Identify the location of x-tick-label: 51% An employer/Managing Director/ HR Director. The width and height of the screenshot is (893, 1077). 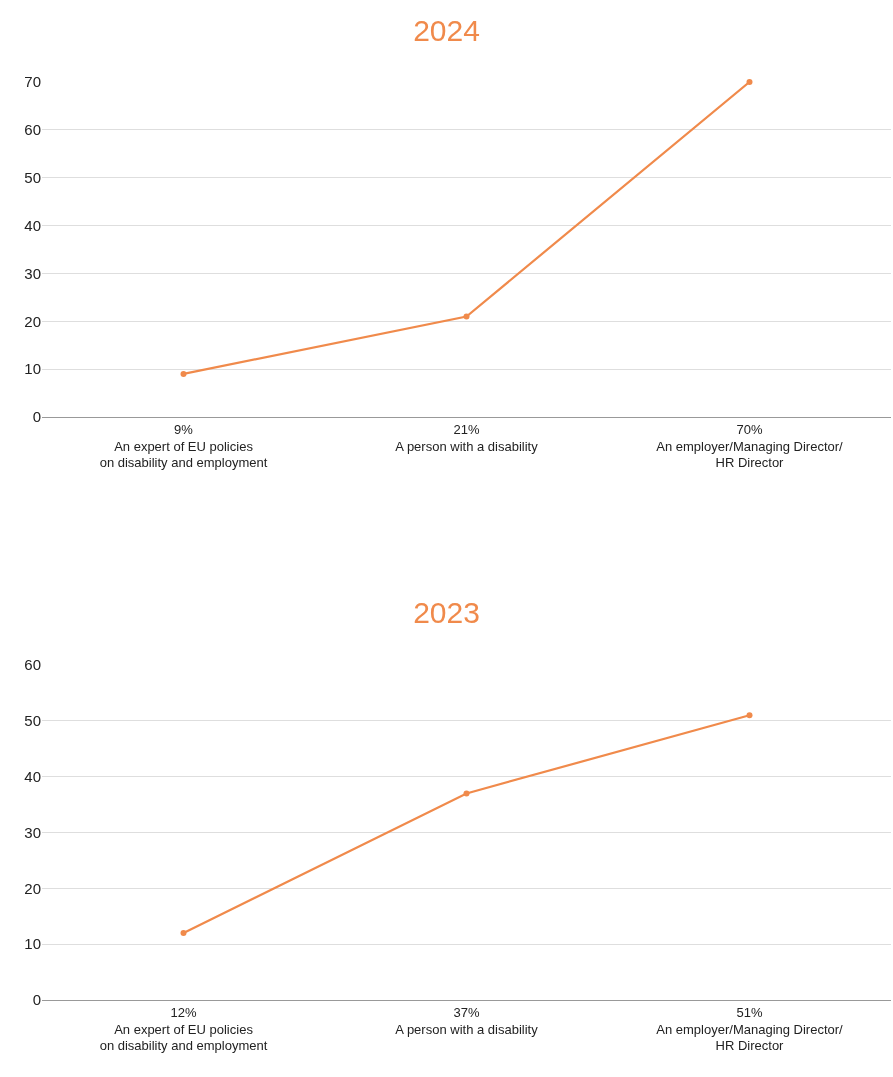
(750, 1029).